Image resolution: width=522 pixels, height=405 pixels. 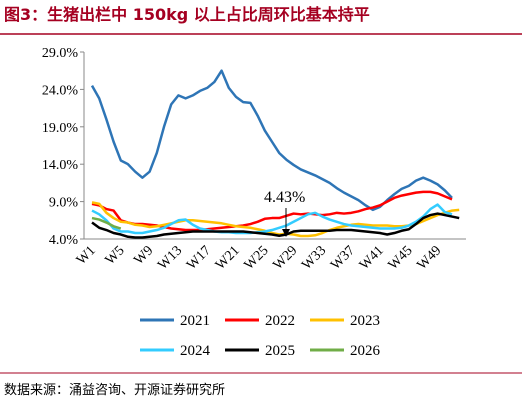 What do you see at coordinates (286, 233) in the screenshot?
I see `annotation-arrowhead` at bounding box center [286, 233].